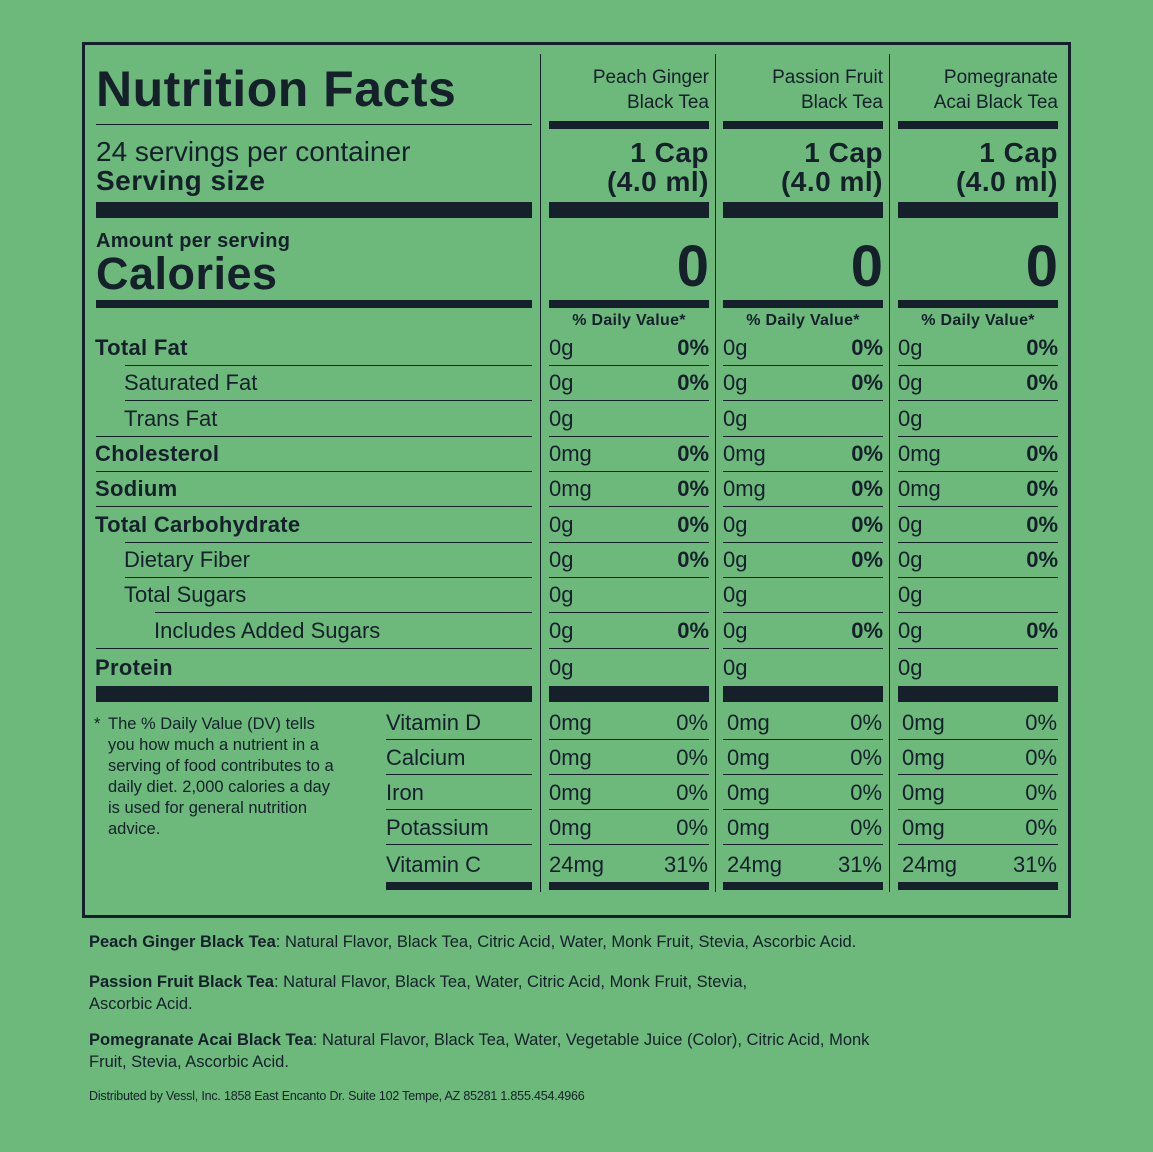 This screenshot has width=1153, height=1152. I want to click on footnote-star: *, so click(97, 724).